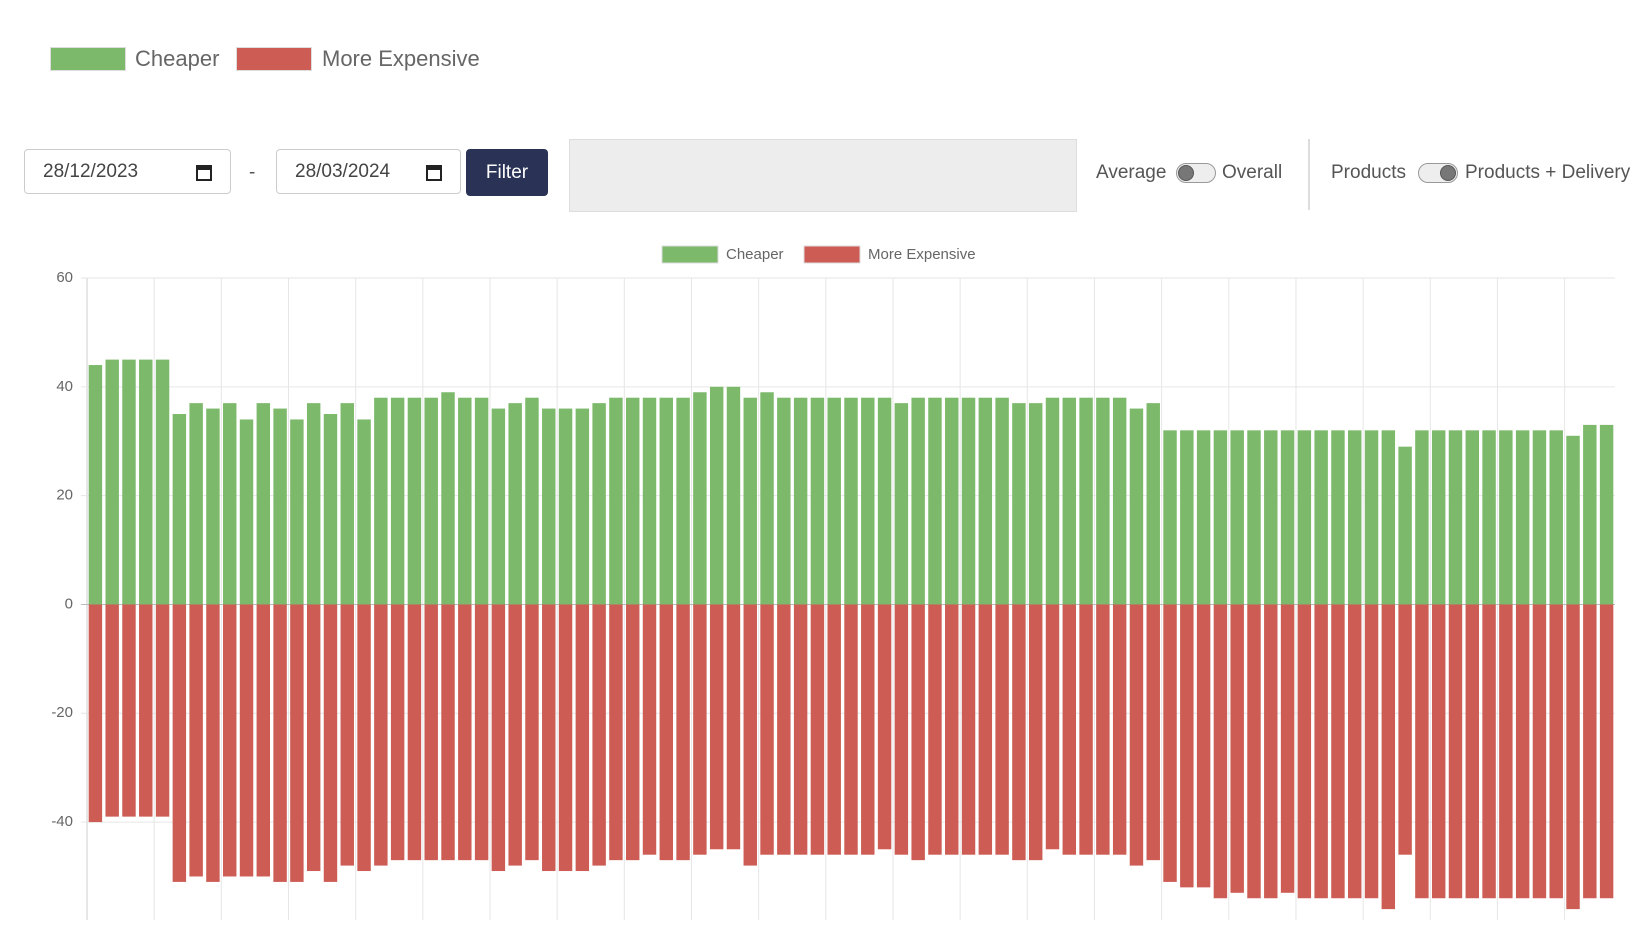 Image resolution: width=1650 pixels, height=936 pixels. I want to click on legend-label: Cheaper, so click(755, 254).